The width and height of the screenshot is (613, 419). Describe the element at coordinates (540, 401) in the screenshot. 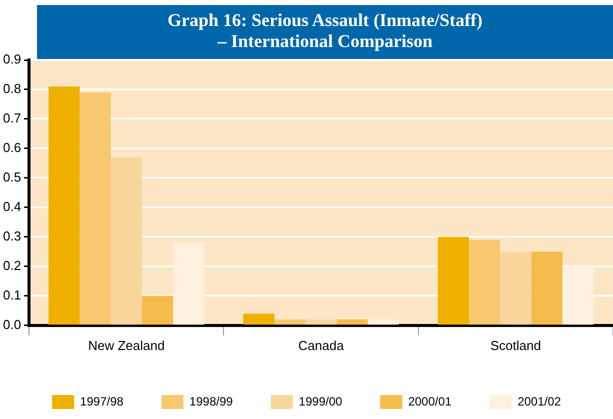

I see `legend-label: 2001/02` at that location.